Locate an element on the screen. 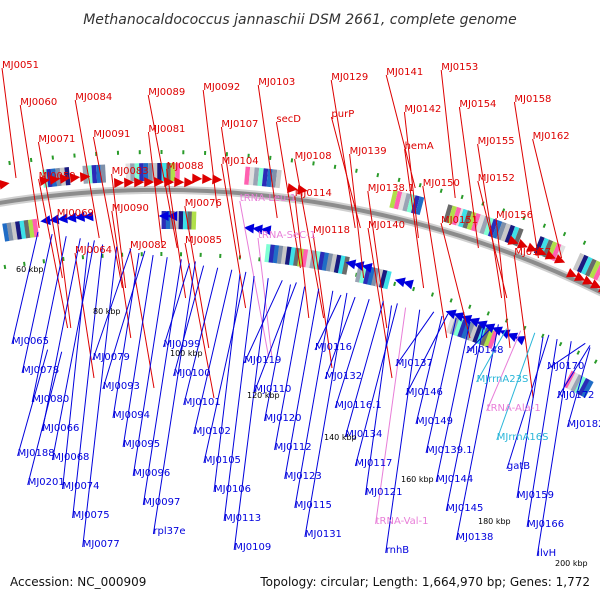  feature-label: MJ0108 is located at coordinates (313, 156).